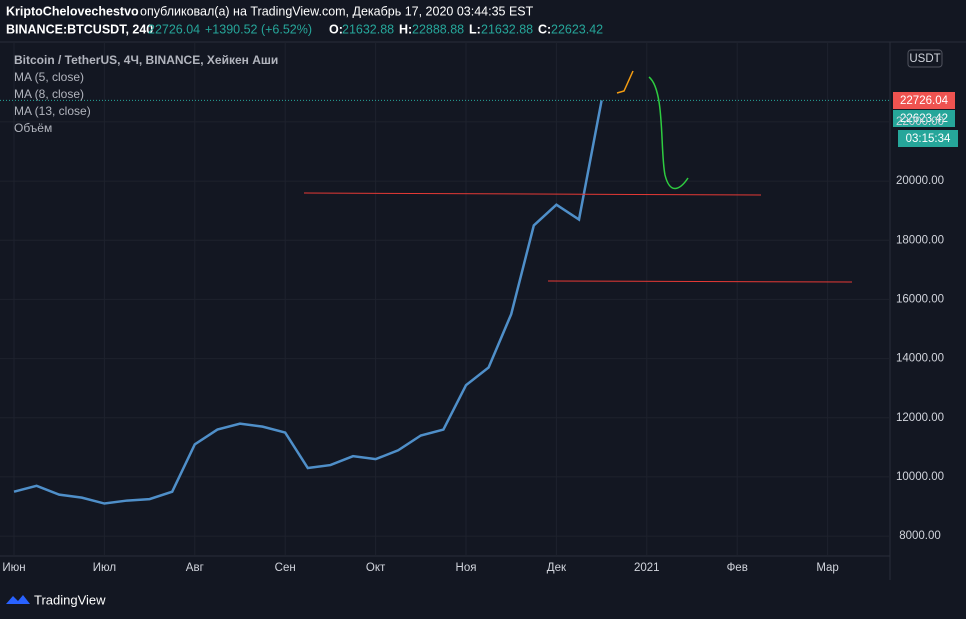  Describe the element at coordinates (49, 77) in the screenshot. I see `legend-ma: MA (5, close)` at that location.